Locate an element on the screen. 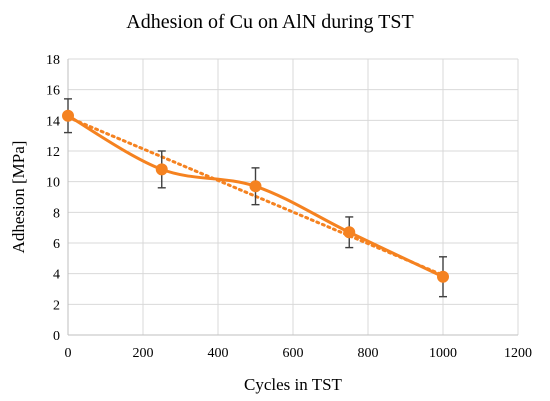 The width and height of the screenshot is (550, 401). x-axis-label: Cycles in TST is located at coordinates (293, 384).